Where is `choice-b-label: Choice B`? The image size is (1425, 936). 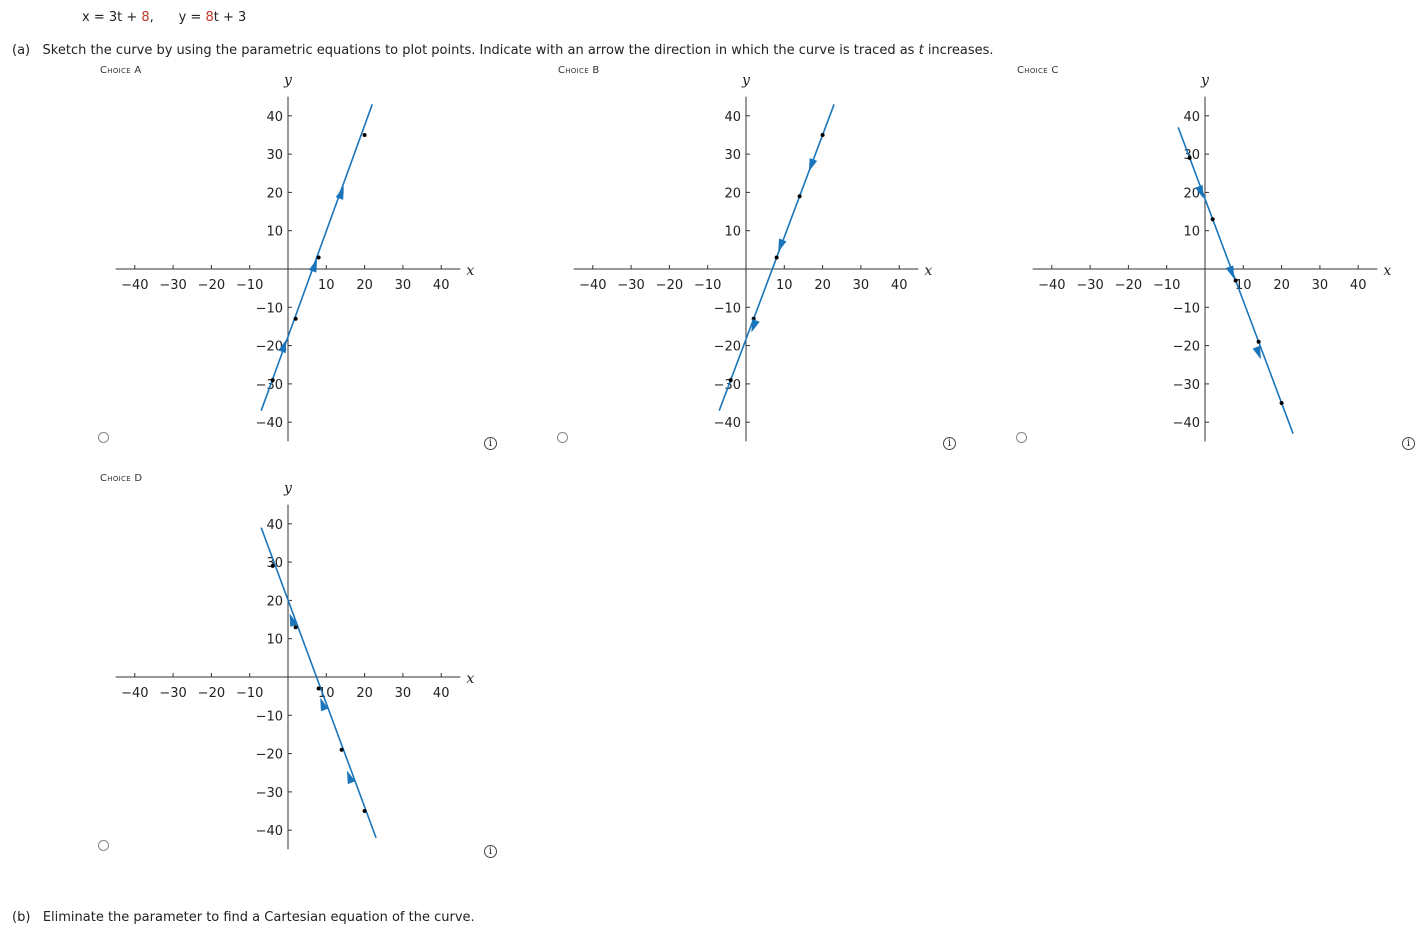
choice-b-label: Choice B is located at coordinates (579, 70).